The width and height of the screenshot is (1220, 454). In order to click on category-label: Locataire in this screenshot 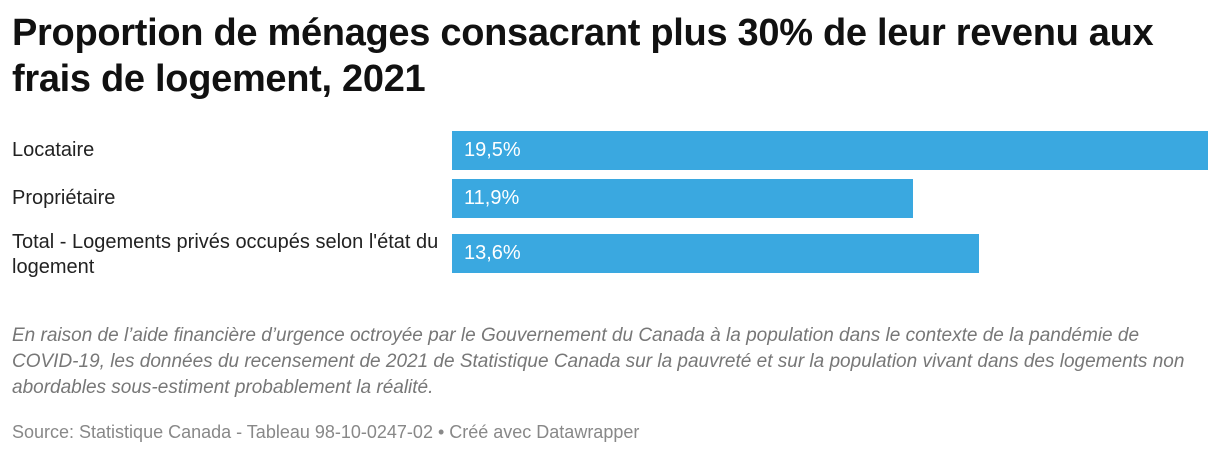, I will do `click(53, 150)`.